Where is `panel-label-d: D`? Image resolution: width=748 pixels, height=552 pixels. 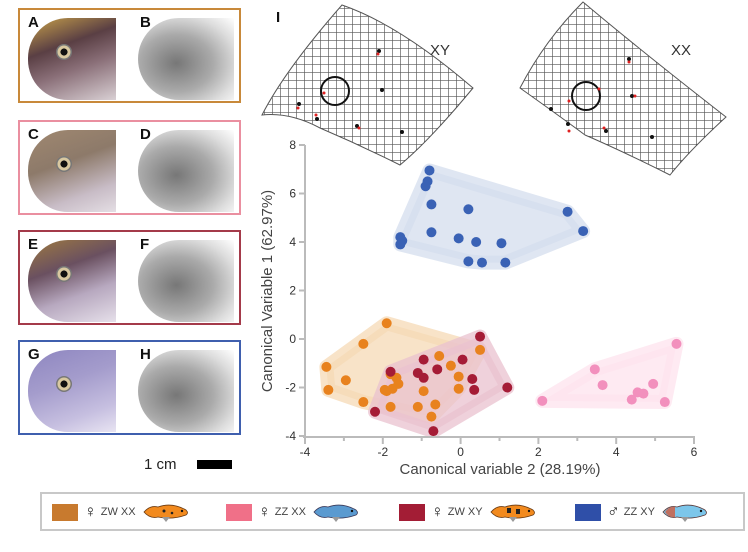 panel-label-d: D is located at coordinates (145, 134).